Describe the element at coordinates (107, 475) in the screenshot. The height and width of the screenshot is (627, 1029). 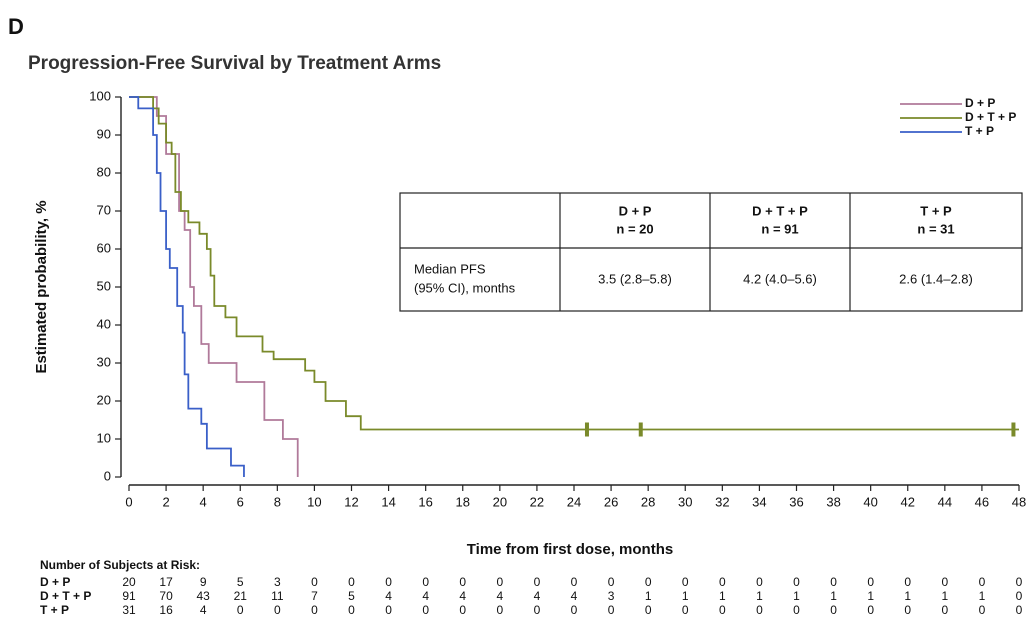
I see `y-tick-label: 0` at that location.